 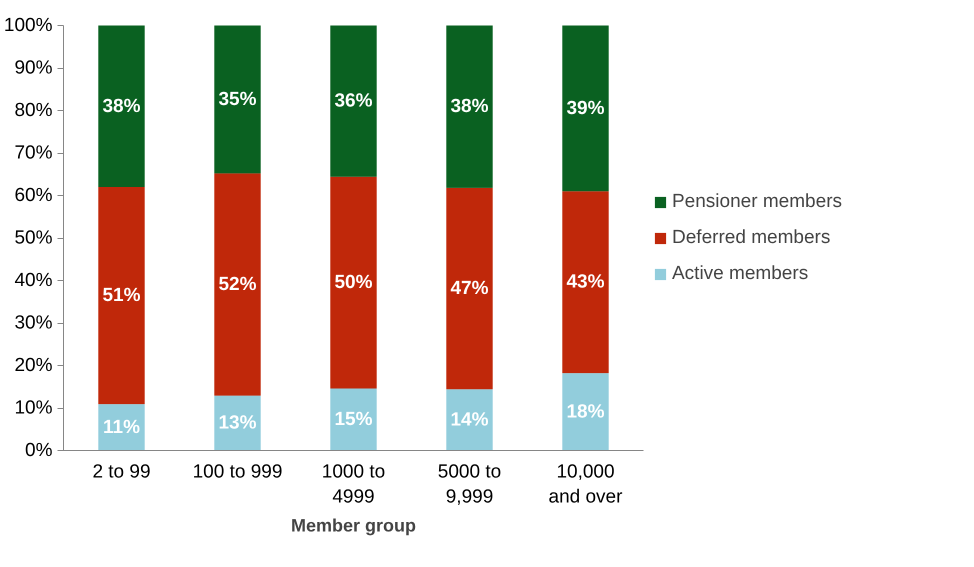 What do you see at coordinates (33, 323) in the screenshot?
I see `y-tick-label: 30%` at bounding box center [33, 323].